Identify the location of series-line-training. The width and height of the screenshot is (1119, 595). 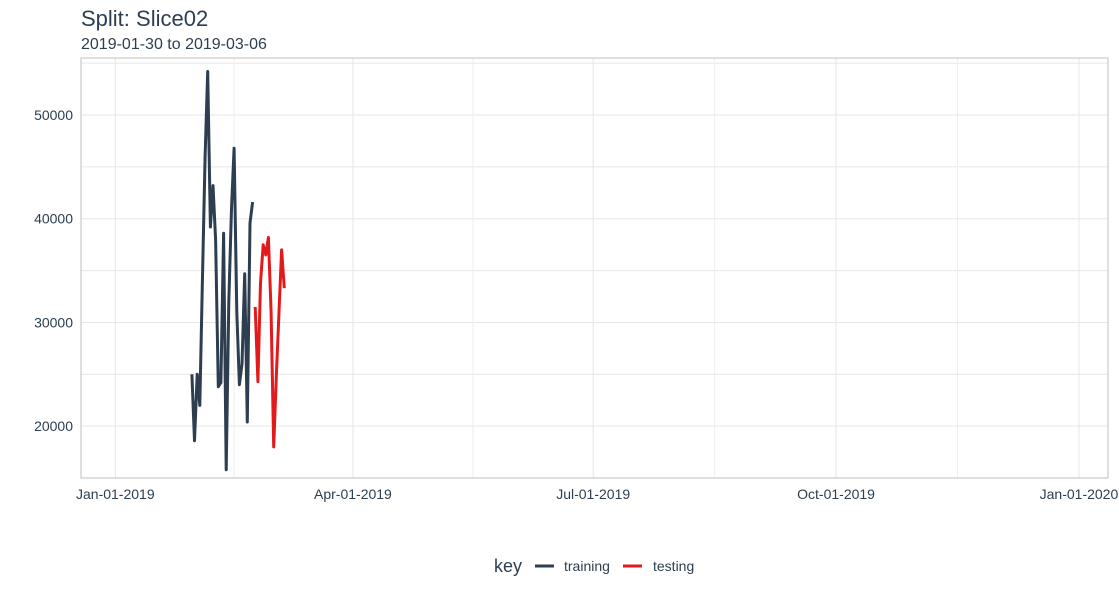
(222, 271).